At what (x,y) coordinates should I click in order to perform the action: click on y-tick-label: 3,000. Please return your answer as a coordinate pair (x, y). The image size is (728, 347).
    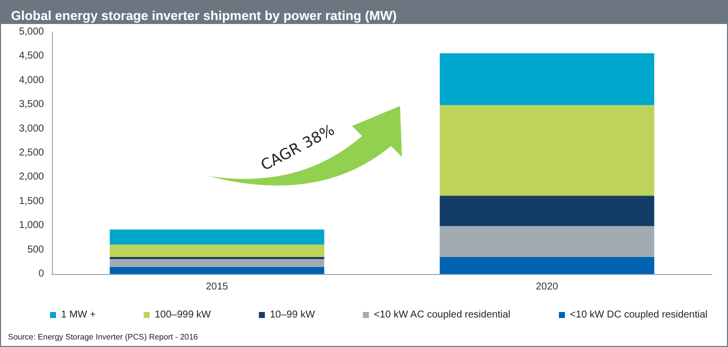
    Looking at the image, I should click on (31, 128).